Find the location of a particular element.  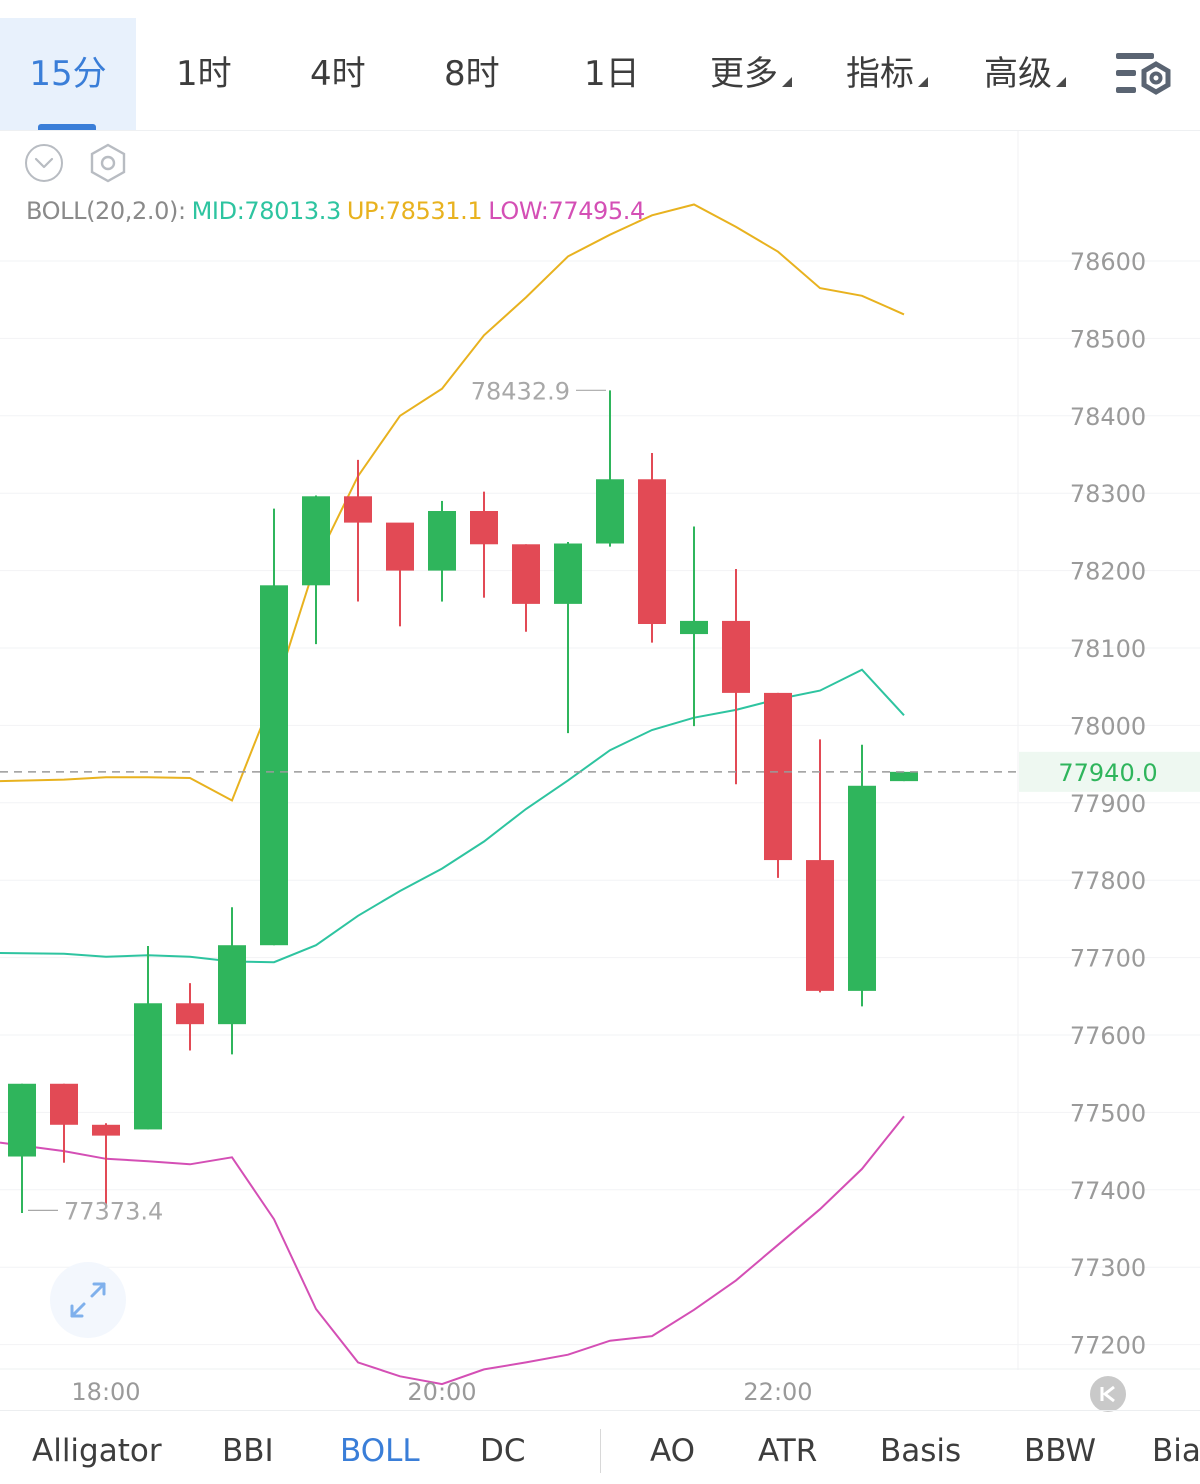

tab-15m: 15分 is located at coordinates (68, 74).